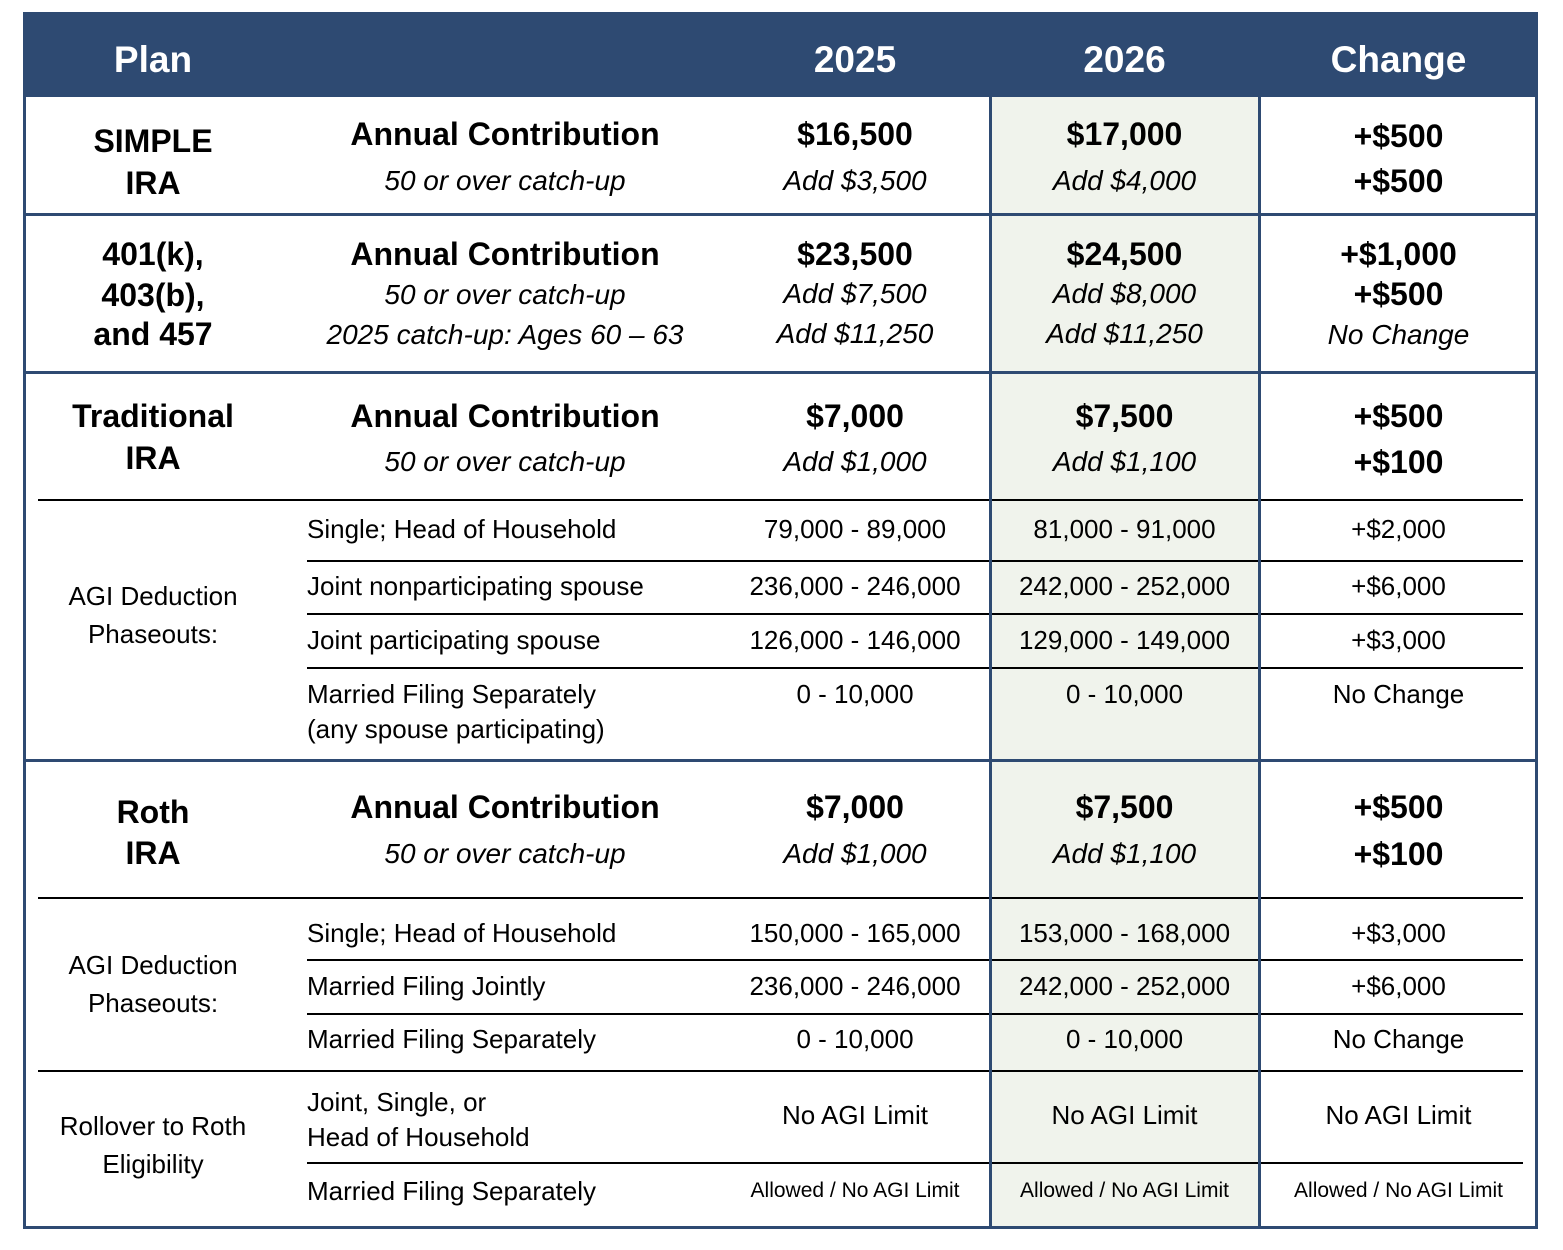 The width and height of the screenshot is (1563, 1250). Describe the element at coordinates (1124, 333) in the screenshot. I see `value-v2026: Add $11,250` at that location.